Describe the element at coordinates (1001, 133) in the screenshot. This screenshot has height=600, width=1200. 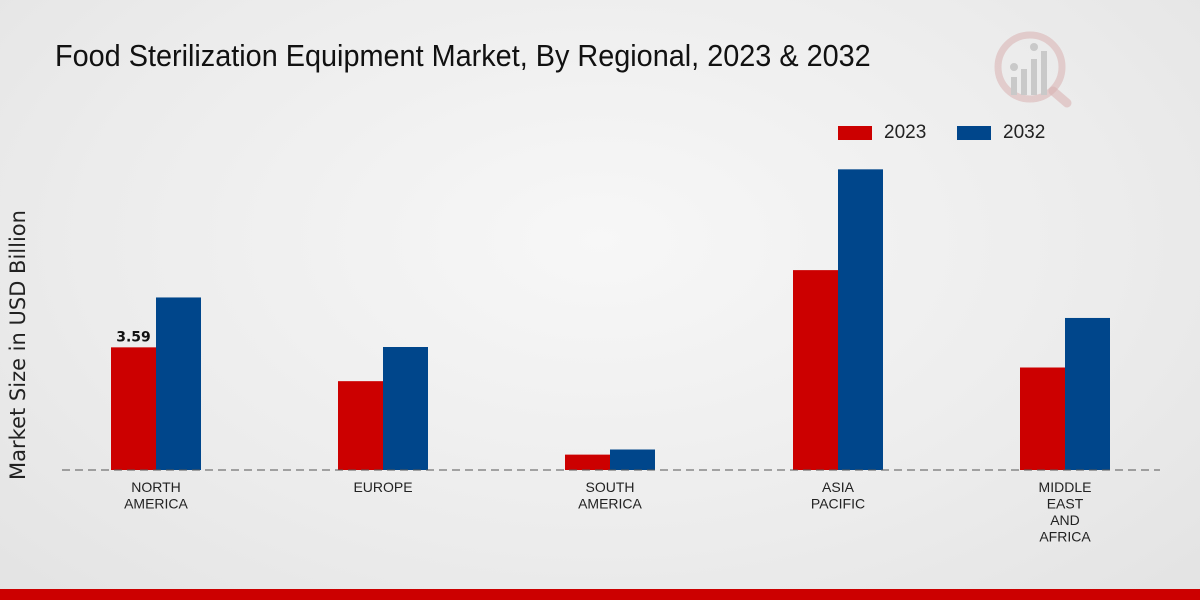
I see `legend-item-2032: 2032` at that location.